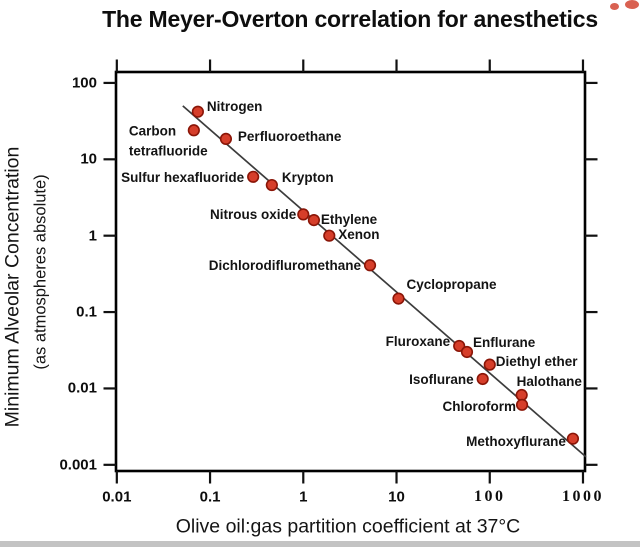 This screenshot has width=640, height=547. I want to click on data-point-enflurane, so click(467, 352).